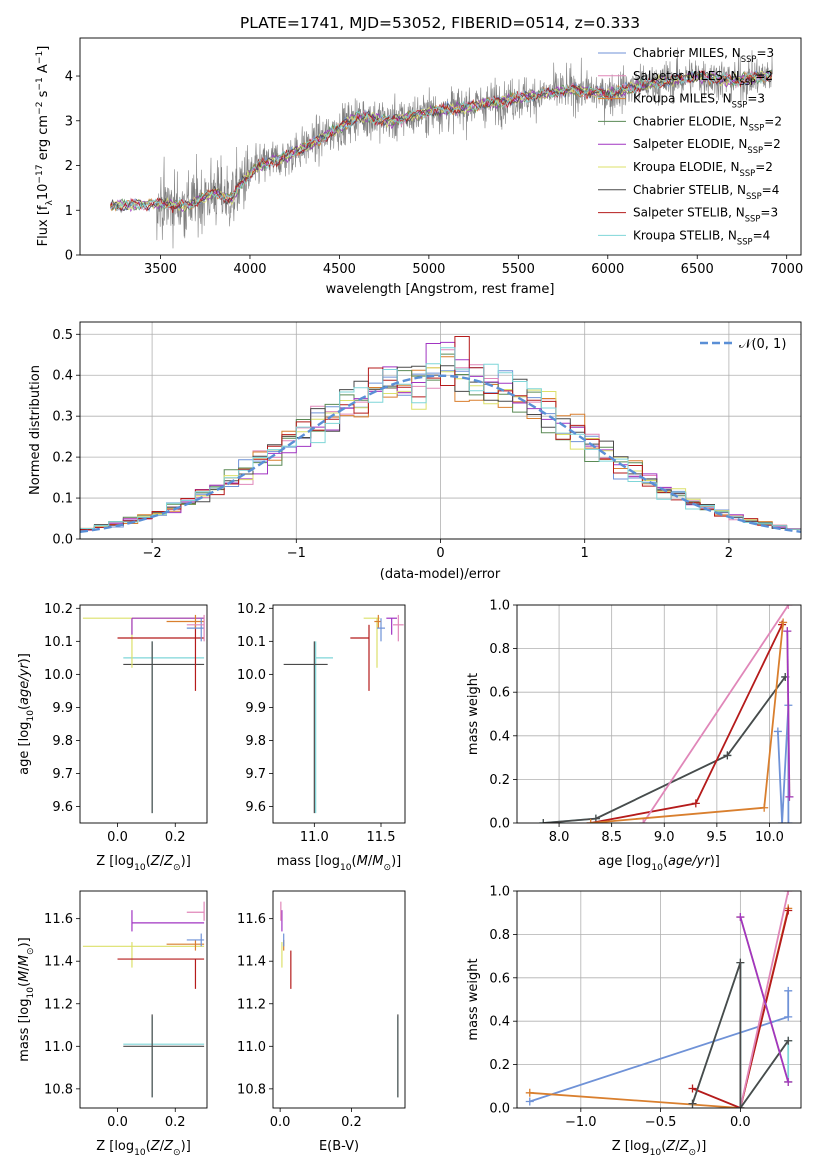 The width and height of the screenshot is (819, 1170). What do you see at coordinates (581, 1122) in the screenshot?
I see `x-tick-label: −1.0` at bounding box center [581, 1122].